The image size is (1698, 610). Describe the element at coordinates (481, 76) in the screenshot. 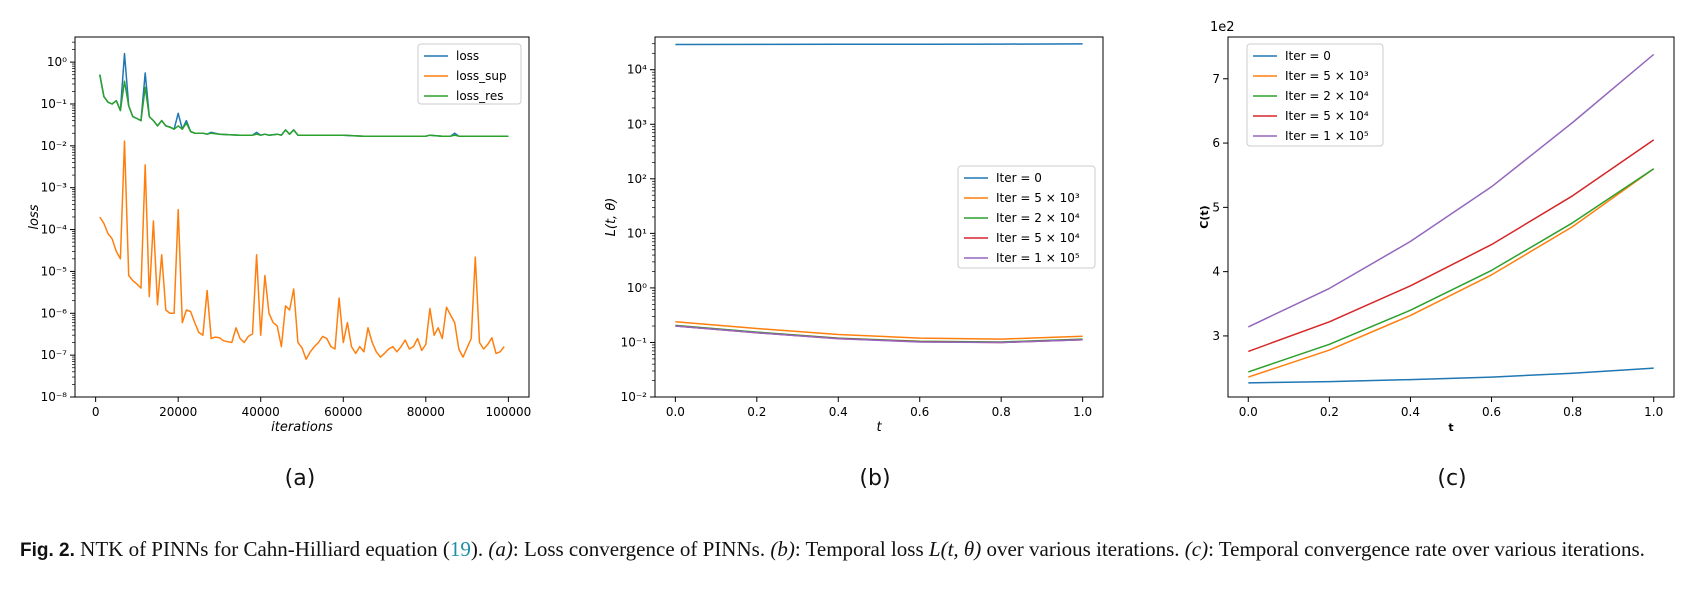

I see `legend-entry: loss_sup` at that location.